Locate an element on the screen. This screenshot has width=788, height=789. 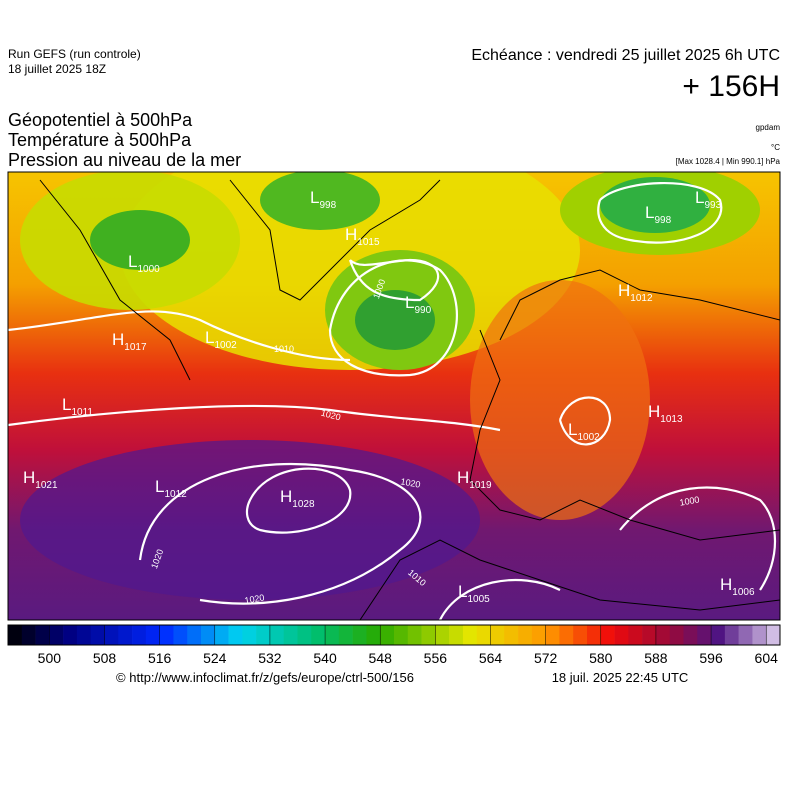
generated: 18 juil. 2025 22:45 UTC is located at coordinates (620, 677).